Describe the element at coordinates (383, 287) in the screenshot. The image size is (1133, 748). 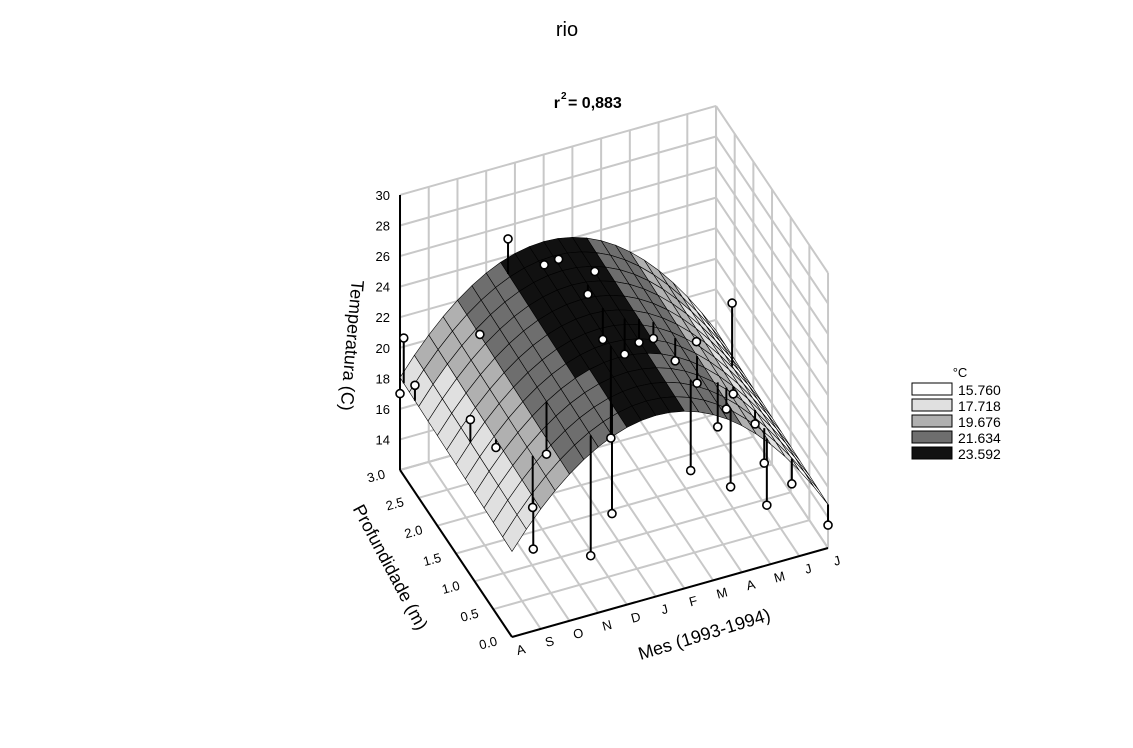
I see `z-tick-label: 24` at that location.